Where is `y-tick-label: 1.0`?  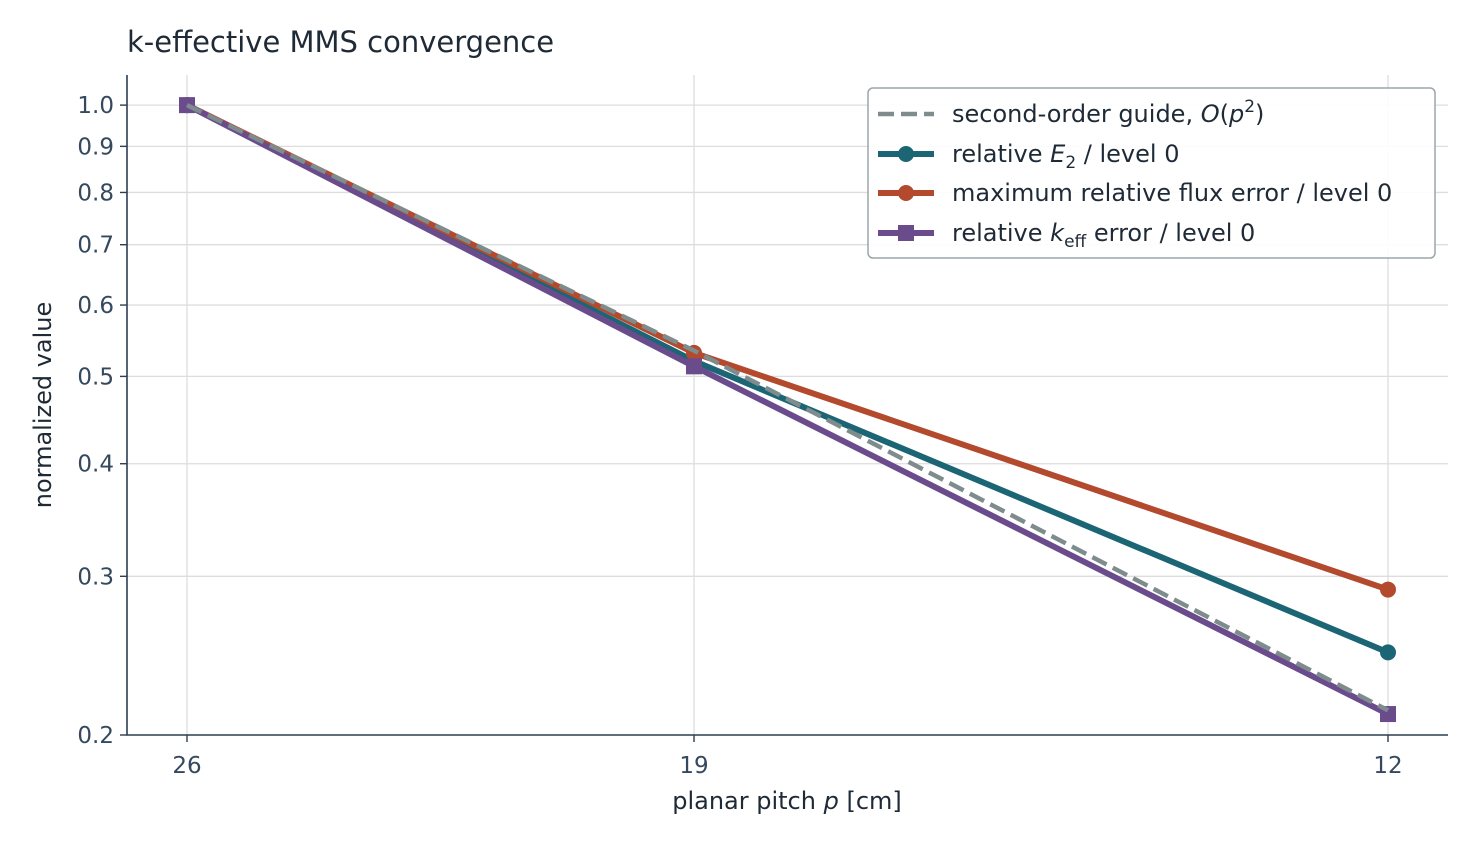
y-tick-label: 1.0 is located at coordinates (95, 106).